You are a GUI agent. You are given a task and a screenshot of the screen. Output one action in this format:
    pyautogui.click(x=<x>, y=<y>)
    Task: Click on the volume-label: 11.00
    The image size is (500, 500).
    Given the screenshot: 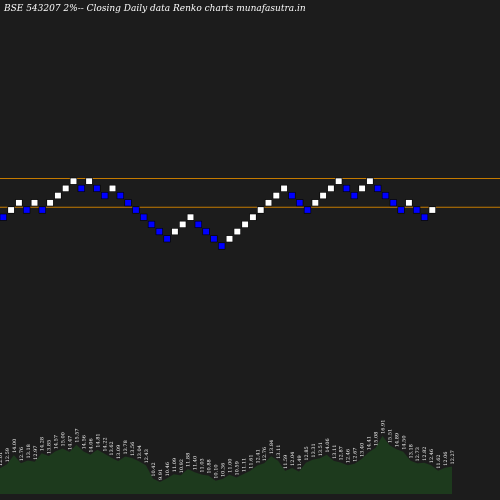 What is the action you would take?
    pyautogui.click(x=230, y=465)
    